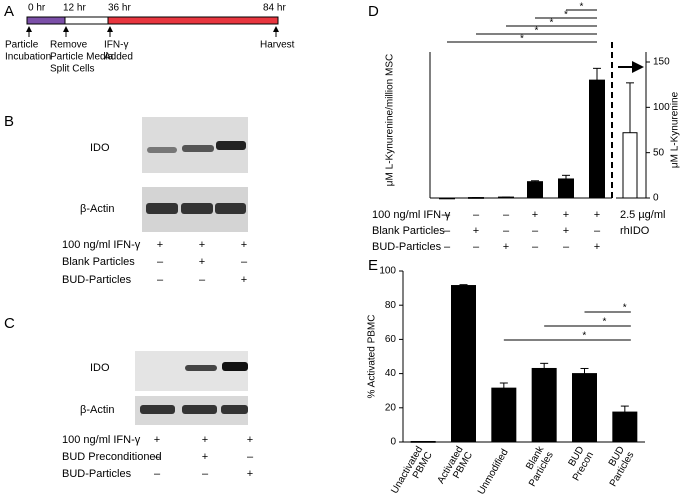  What do you see at coordinates (72, 69) in the screenshot?
I see `event-label: Split Cells` at bounding box center [72, 69].